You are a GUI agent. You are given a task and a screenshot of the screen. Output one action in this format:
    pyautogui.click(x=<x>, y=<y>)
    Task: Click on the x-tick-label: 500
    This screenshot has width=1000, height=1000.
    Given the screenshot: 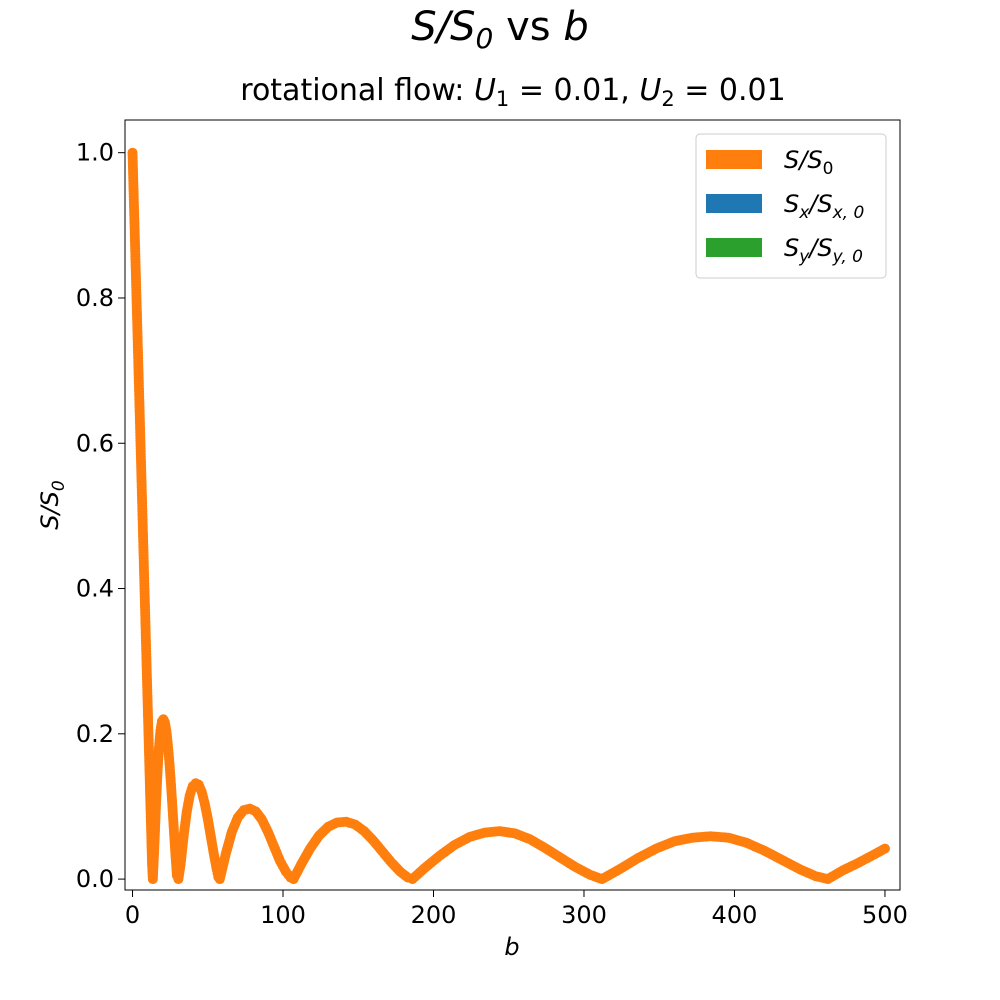 What is the action you would take?
    pyautogui.click(x=885, y=915)
    